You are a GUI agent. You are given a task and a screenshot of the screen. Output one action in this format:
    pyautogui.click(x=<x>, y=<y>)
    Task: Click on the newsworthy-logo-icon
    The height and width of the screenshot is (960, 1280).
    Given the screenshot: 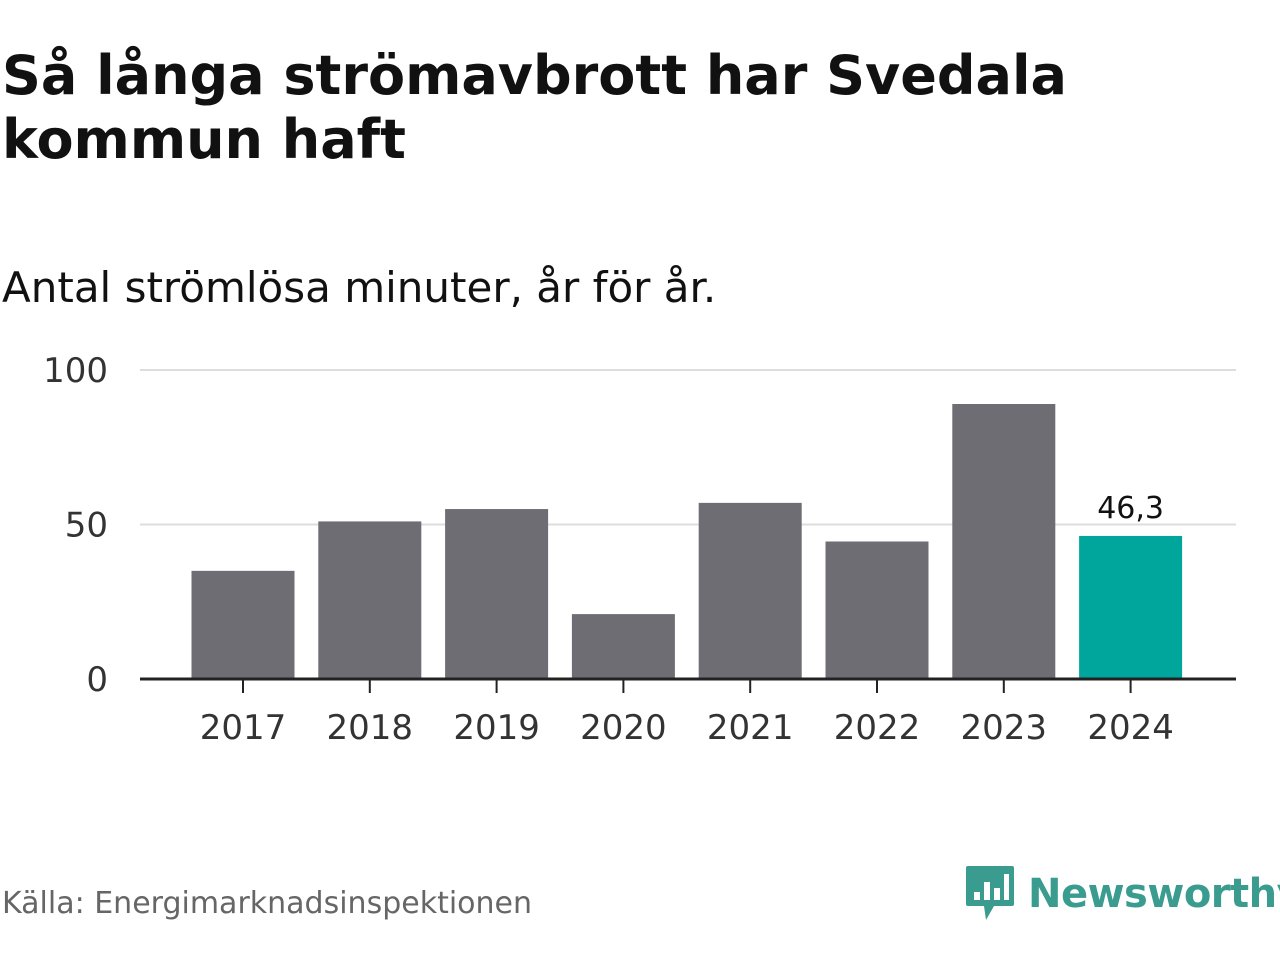 What is the action you would take?
    pyautogui.click(x=990, y=893)
    